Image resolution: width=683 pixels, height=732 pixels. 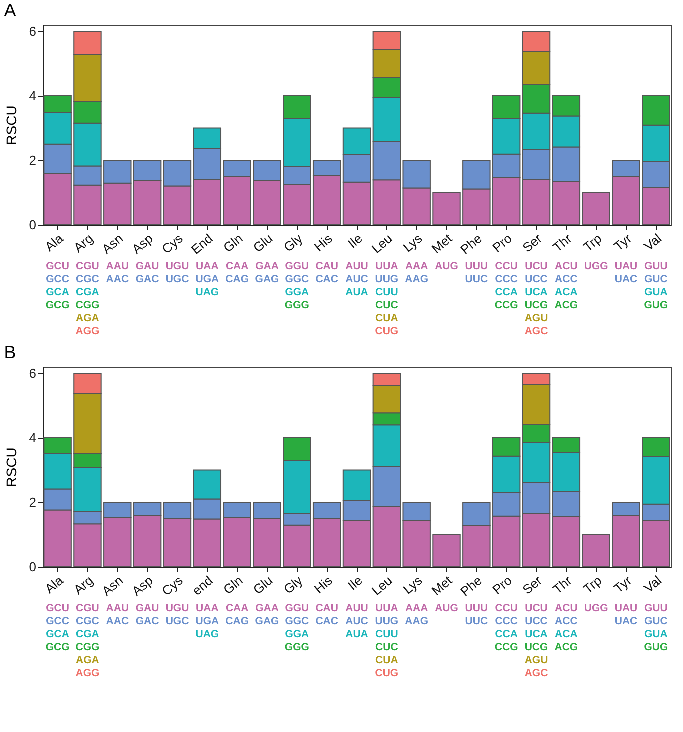 What do you see at coordinates (387, 292) in the screenshot?
I see `text: CUU` at bounding box center [387, 292].